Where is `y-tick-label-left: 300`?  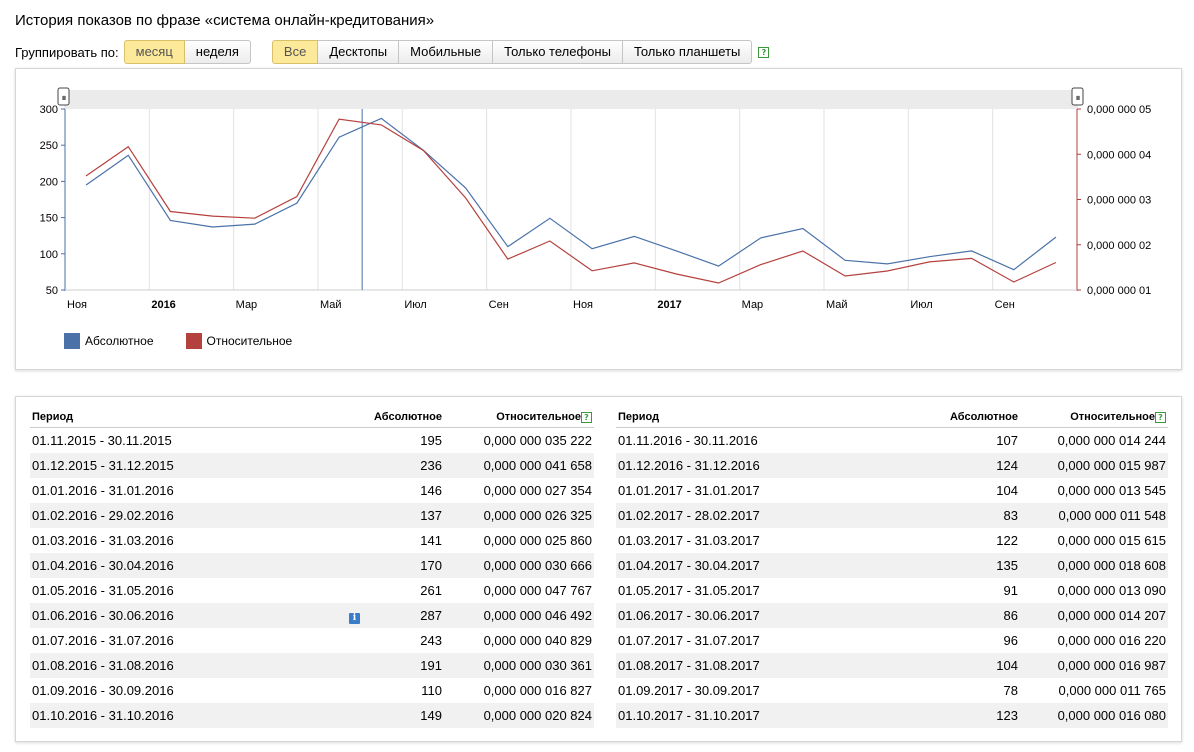
y-tick-label-left: 300 is located at coordinates (49, 110).